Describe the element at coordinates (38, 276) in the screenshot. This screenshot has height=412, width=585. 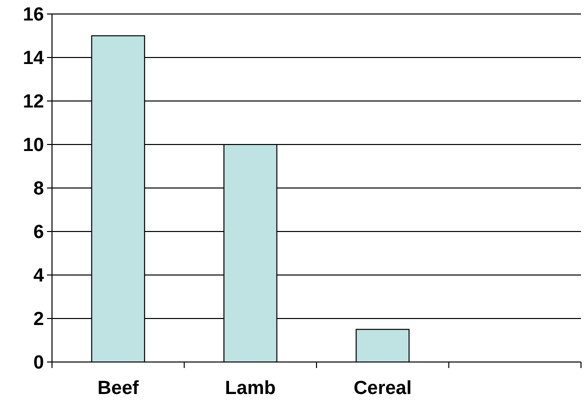
I see `y-tick-label: 4` at that location.